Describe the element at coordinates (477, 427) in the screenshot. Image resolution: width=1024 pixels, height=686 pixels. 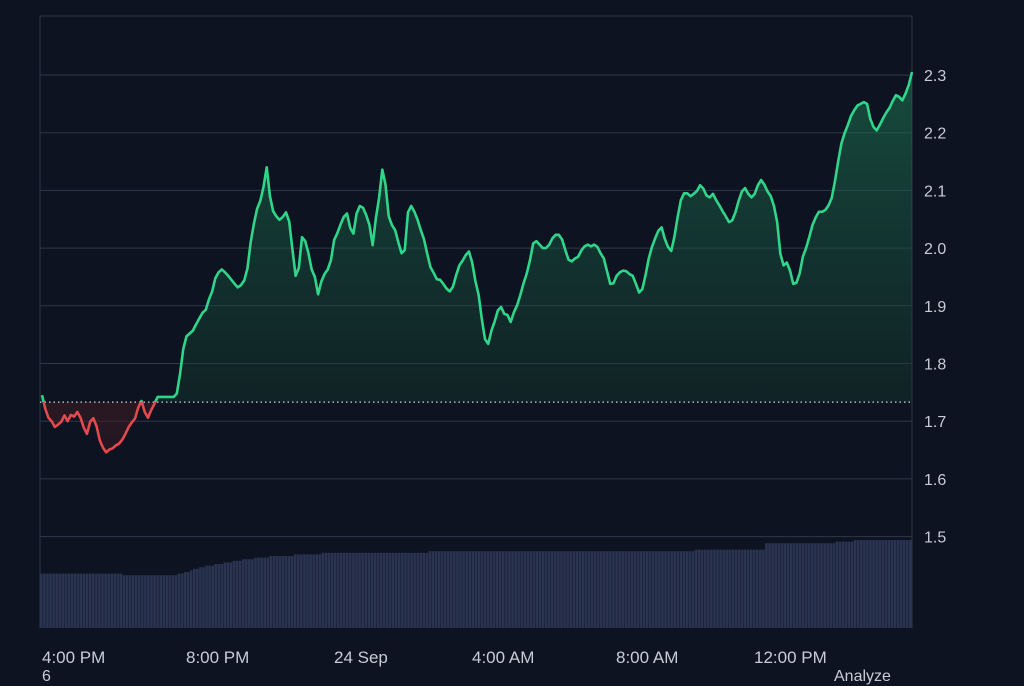
I see `area-below-baseline` at that location.